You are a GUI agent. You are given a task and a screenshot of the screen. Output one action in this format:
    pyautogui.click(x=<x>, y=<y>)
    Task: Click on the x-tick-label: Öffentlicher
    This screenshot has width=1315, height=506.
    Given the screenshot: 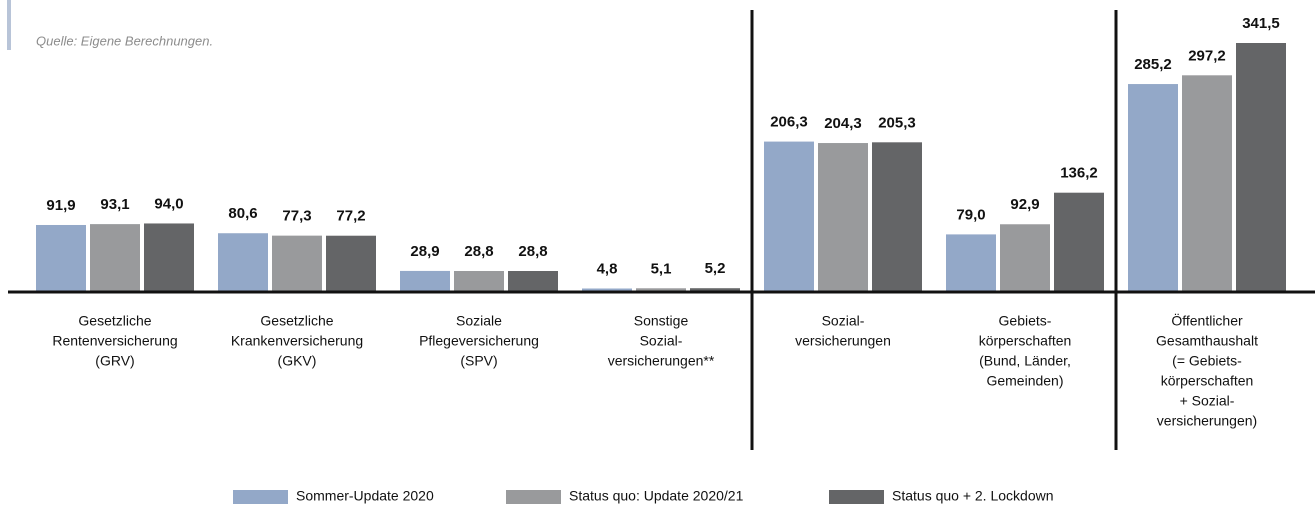 What is the action you would take?
    pyautogui.click(x=1207, y=320)
    